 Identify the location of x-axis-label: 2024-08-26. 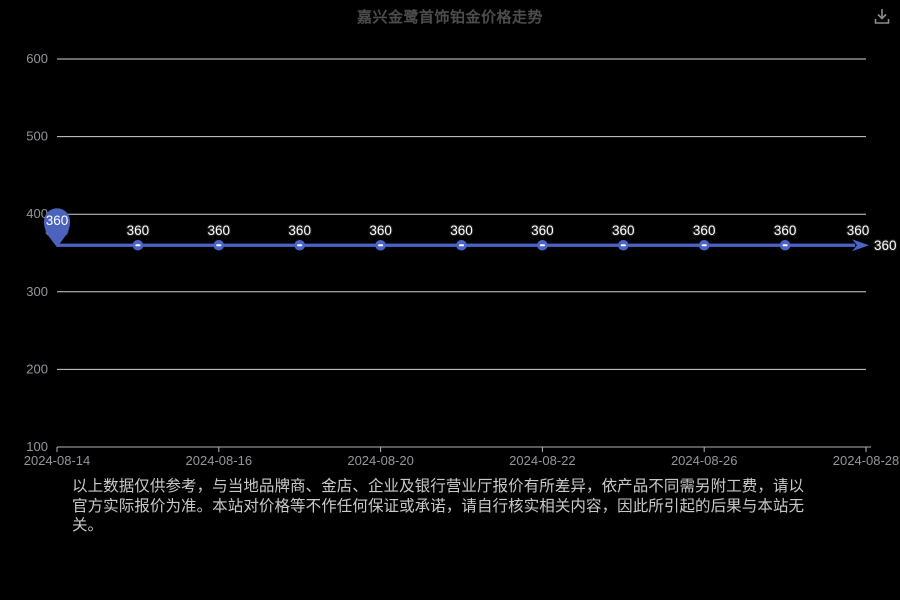
(704, 460).